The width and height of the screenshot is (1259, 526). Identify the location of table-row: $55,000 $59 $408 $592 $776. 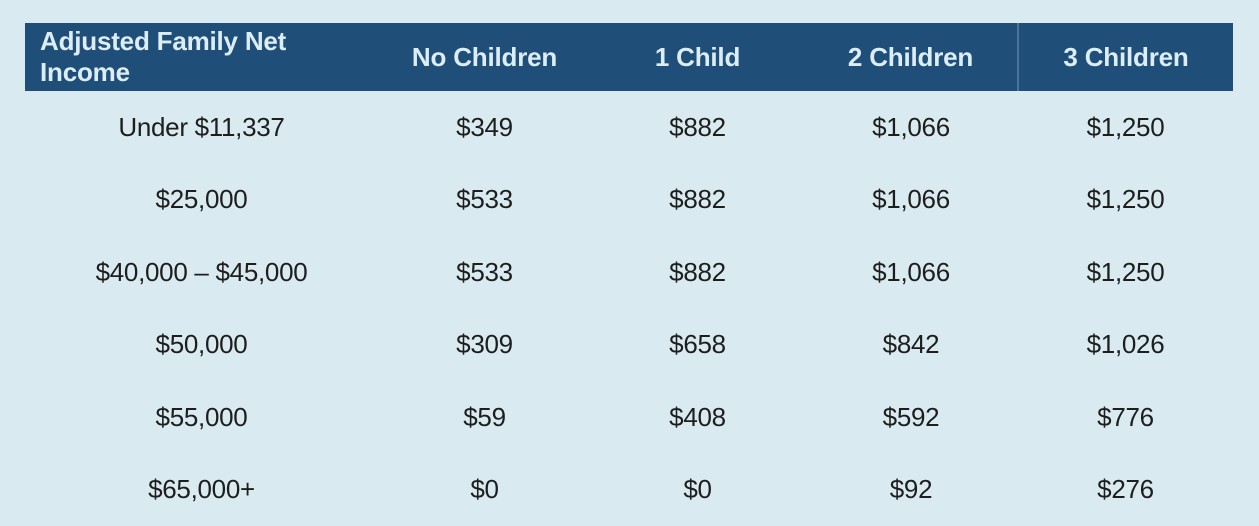
(629, 417).